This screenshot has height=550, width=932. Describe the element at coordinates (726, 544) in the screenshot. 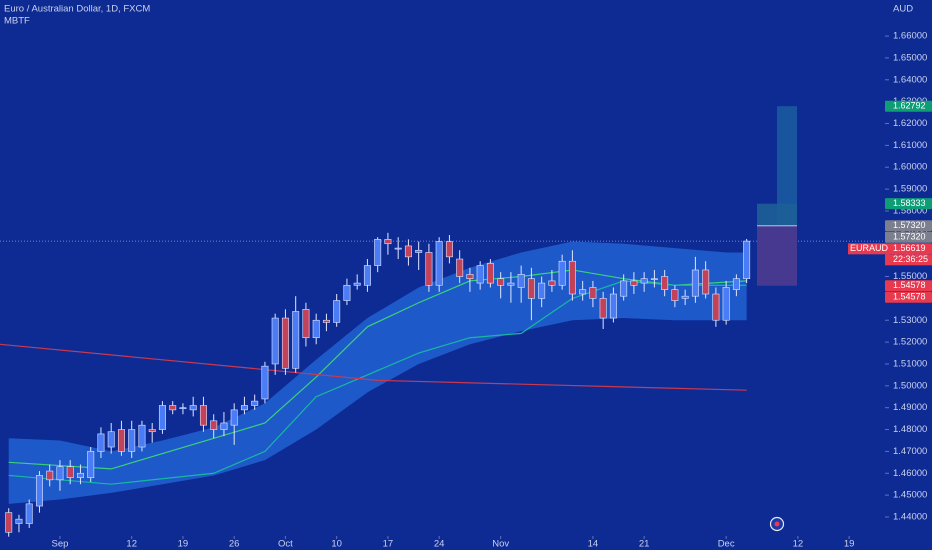

I see `x-tick-label: Dec` at that location.